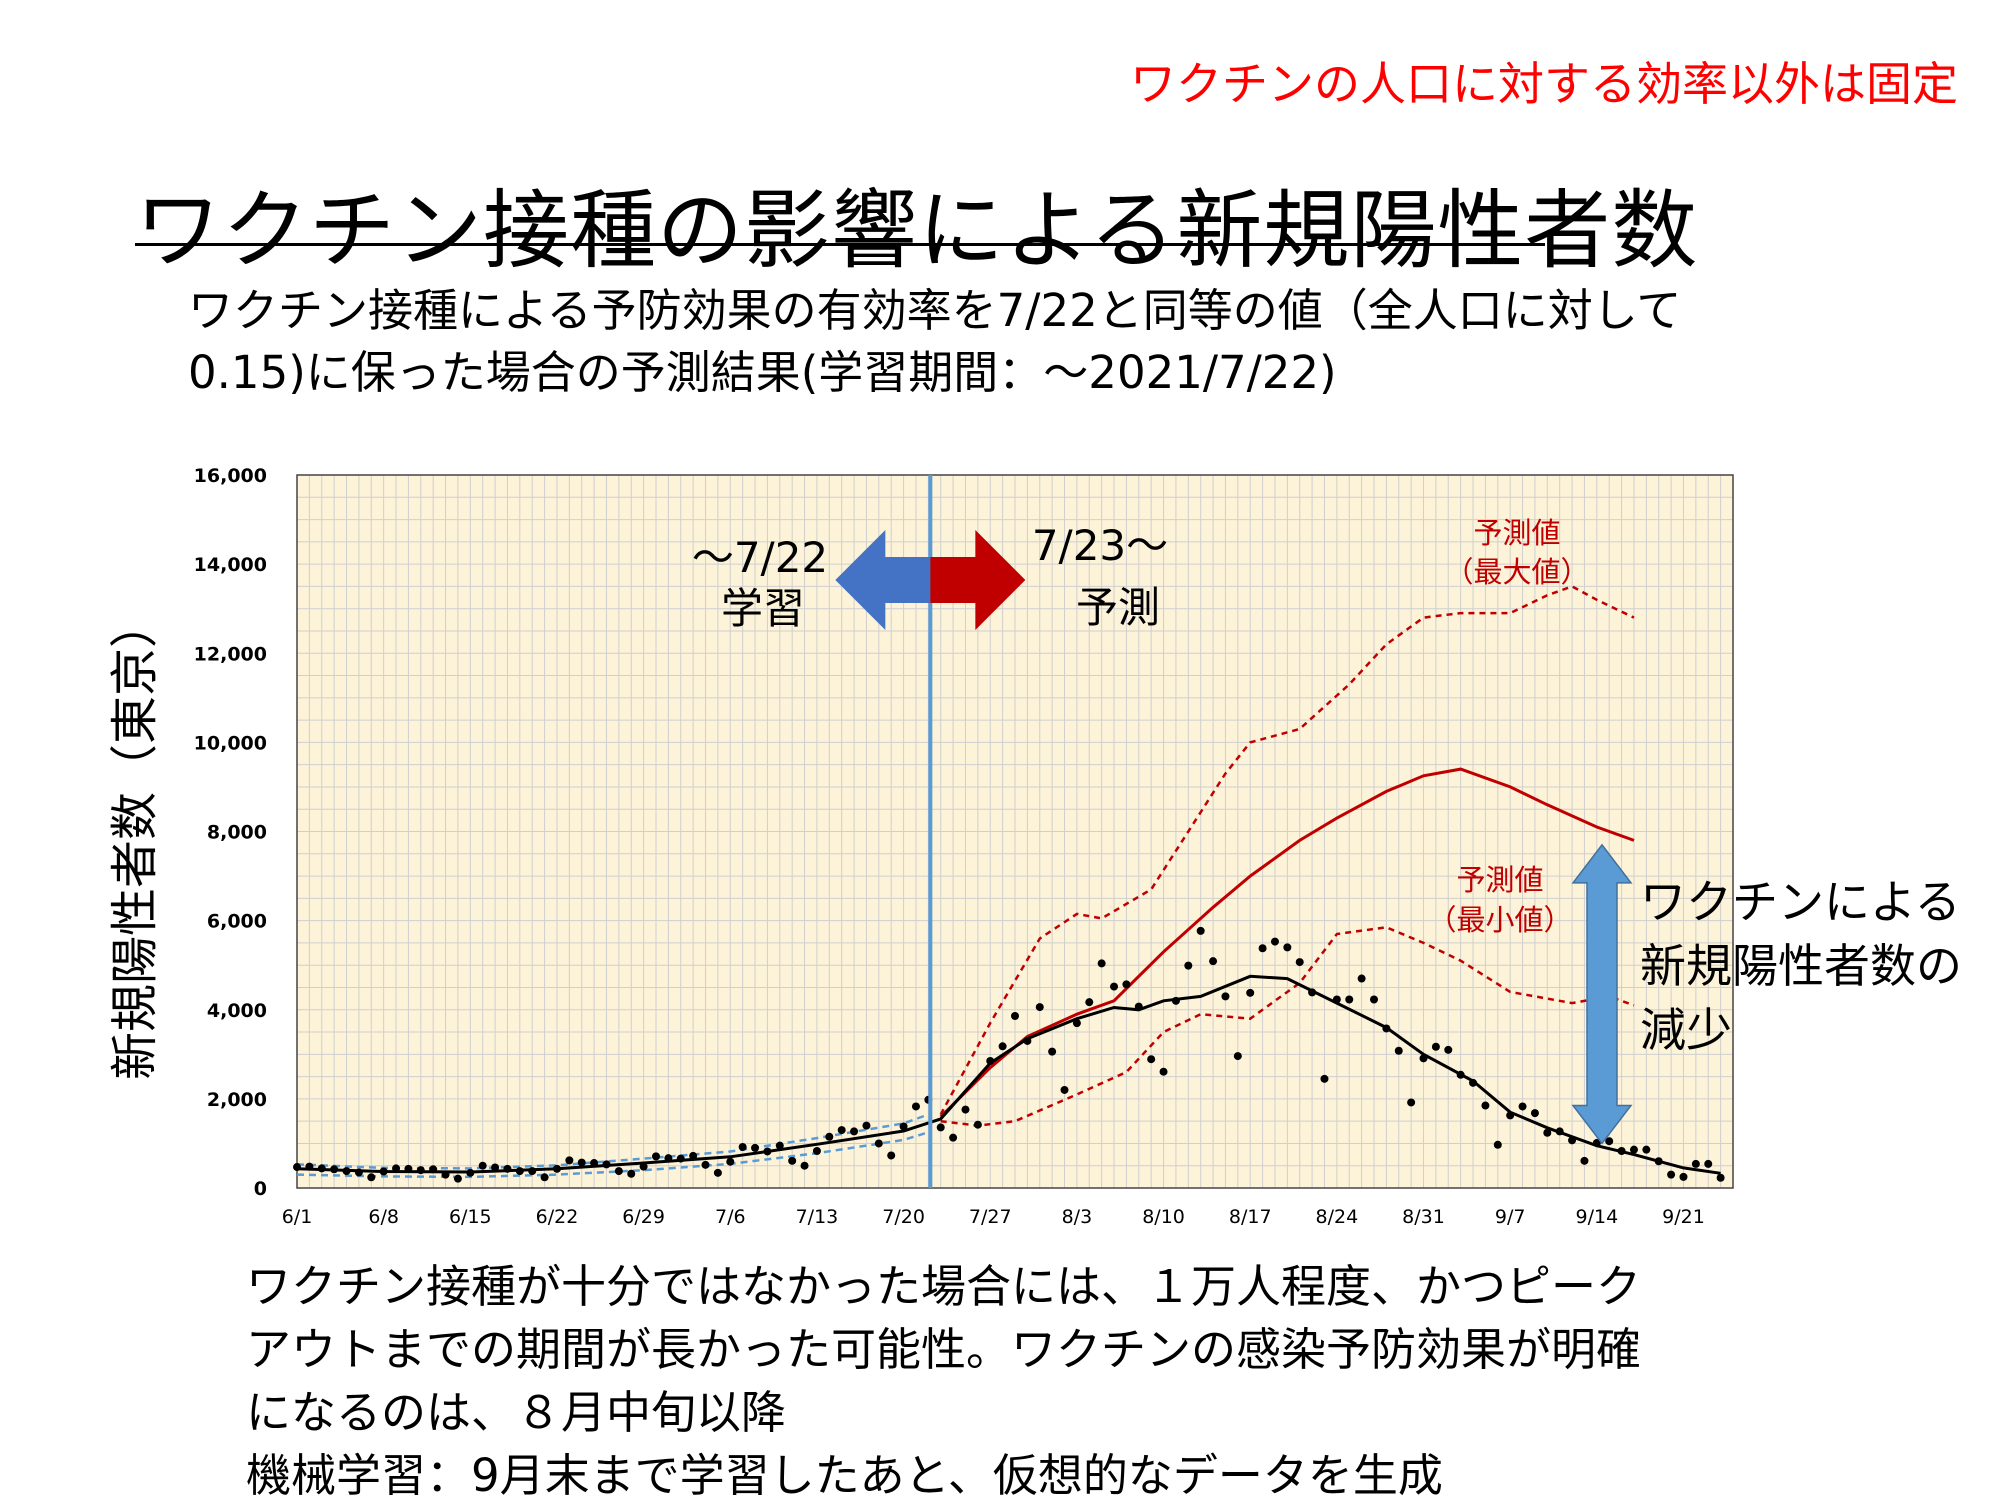  What do you see at coordinates (1800, 902) in the screenshot?
I see `reduction-label-line-1: ワクチンによる` at bounding box center [1800, 902].